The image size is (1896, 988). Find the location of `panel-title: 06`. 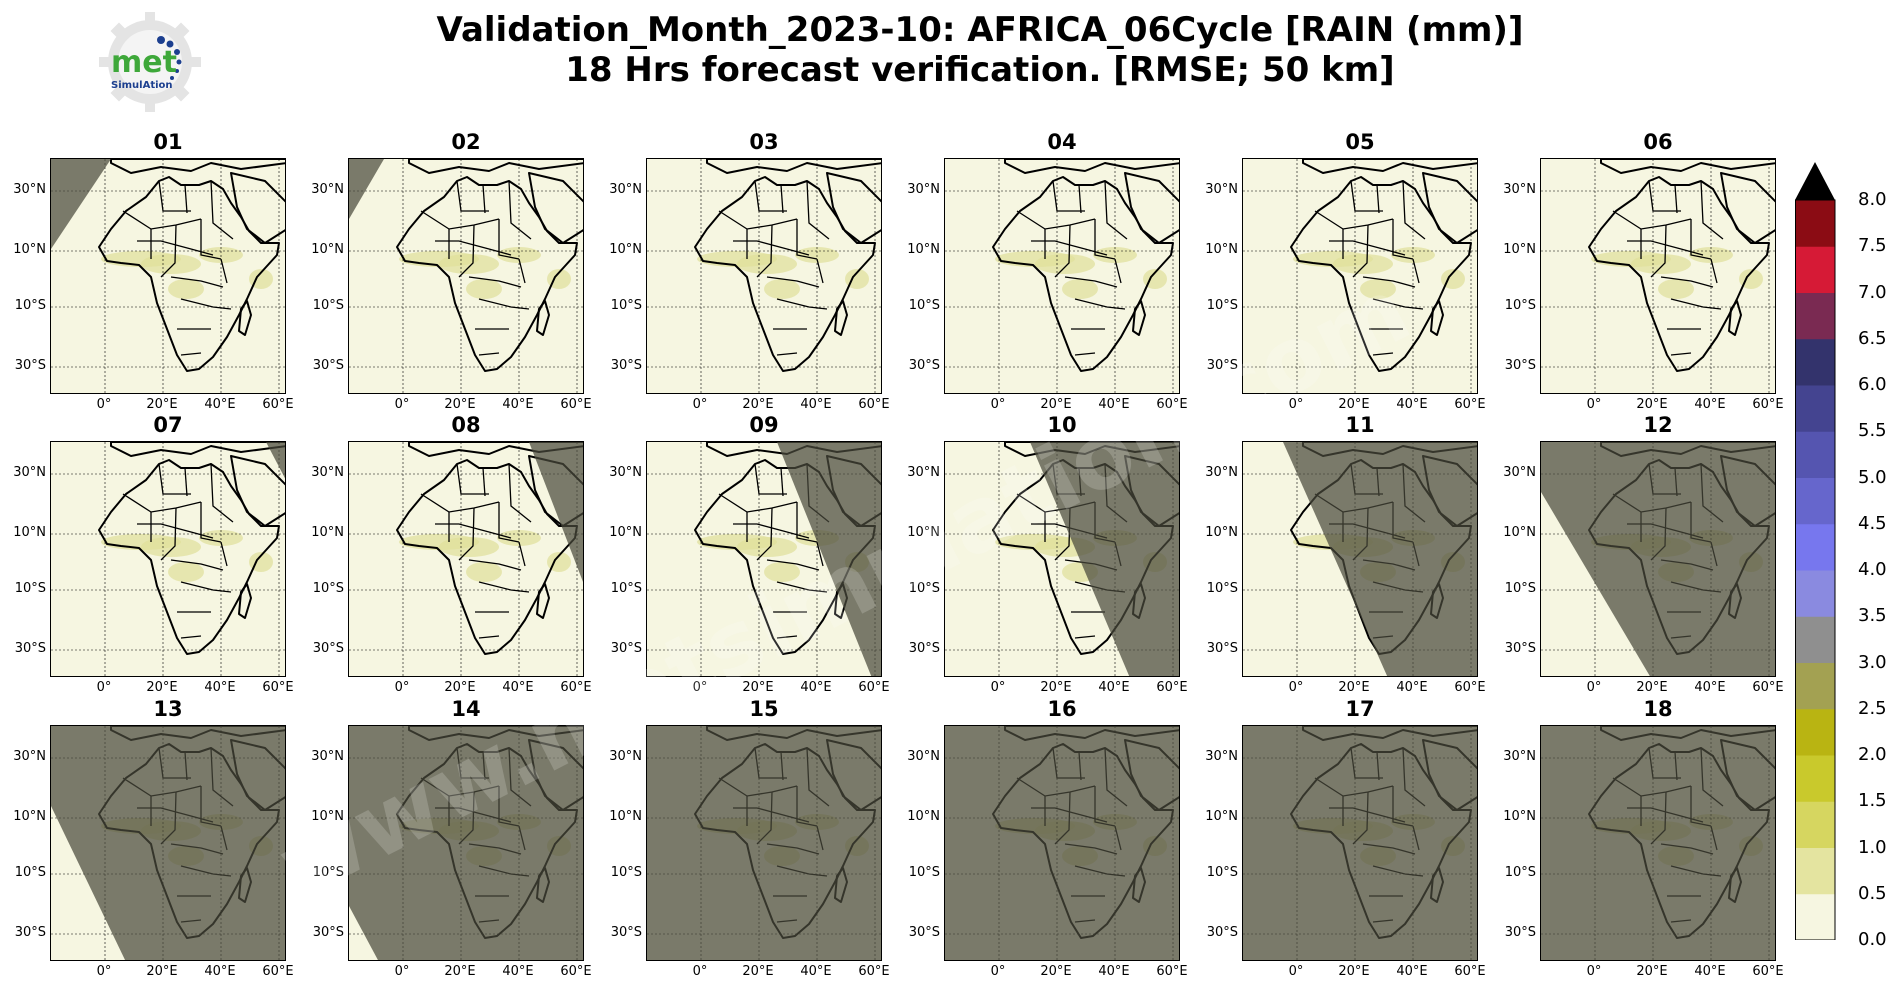

panel-title: 06 is located at coordinates (1658, 142).